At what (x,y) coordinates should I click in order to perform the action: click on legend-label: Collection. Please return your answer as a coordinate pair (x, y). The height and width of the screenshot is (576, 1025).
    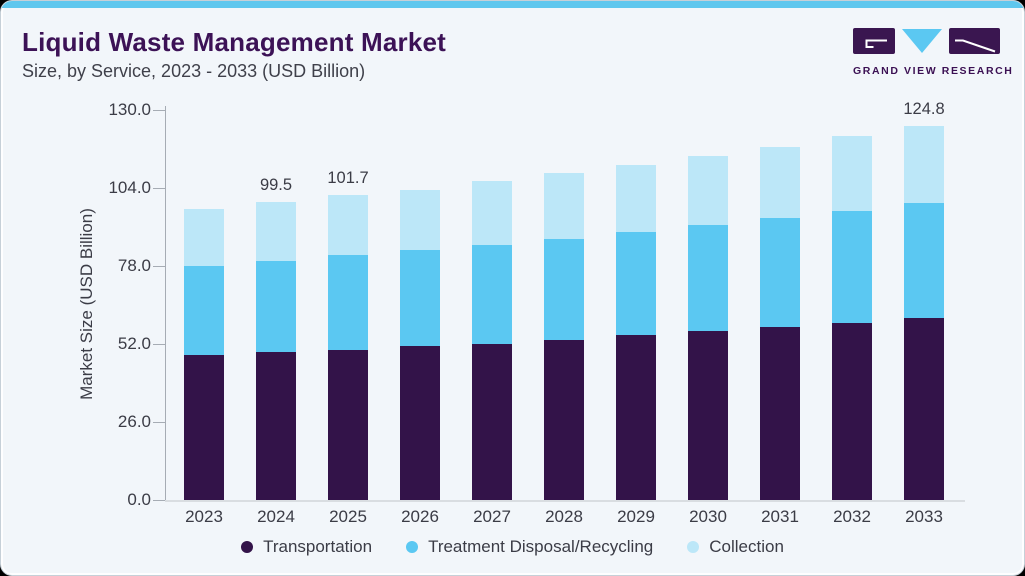
    Looking at the image, I should click on (746, 546).